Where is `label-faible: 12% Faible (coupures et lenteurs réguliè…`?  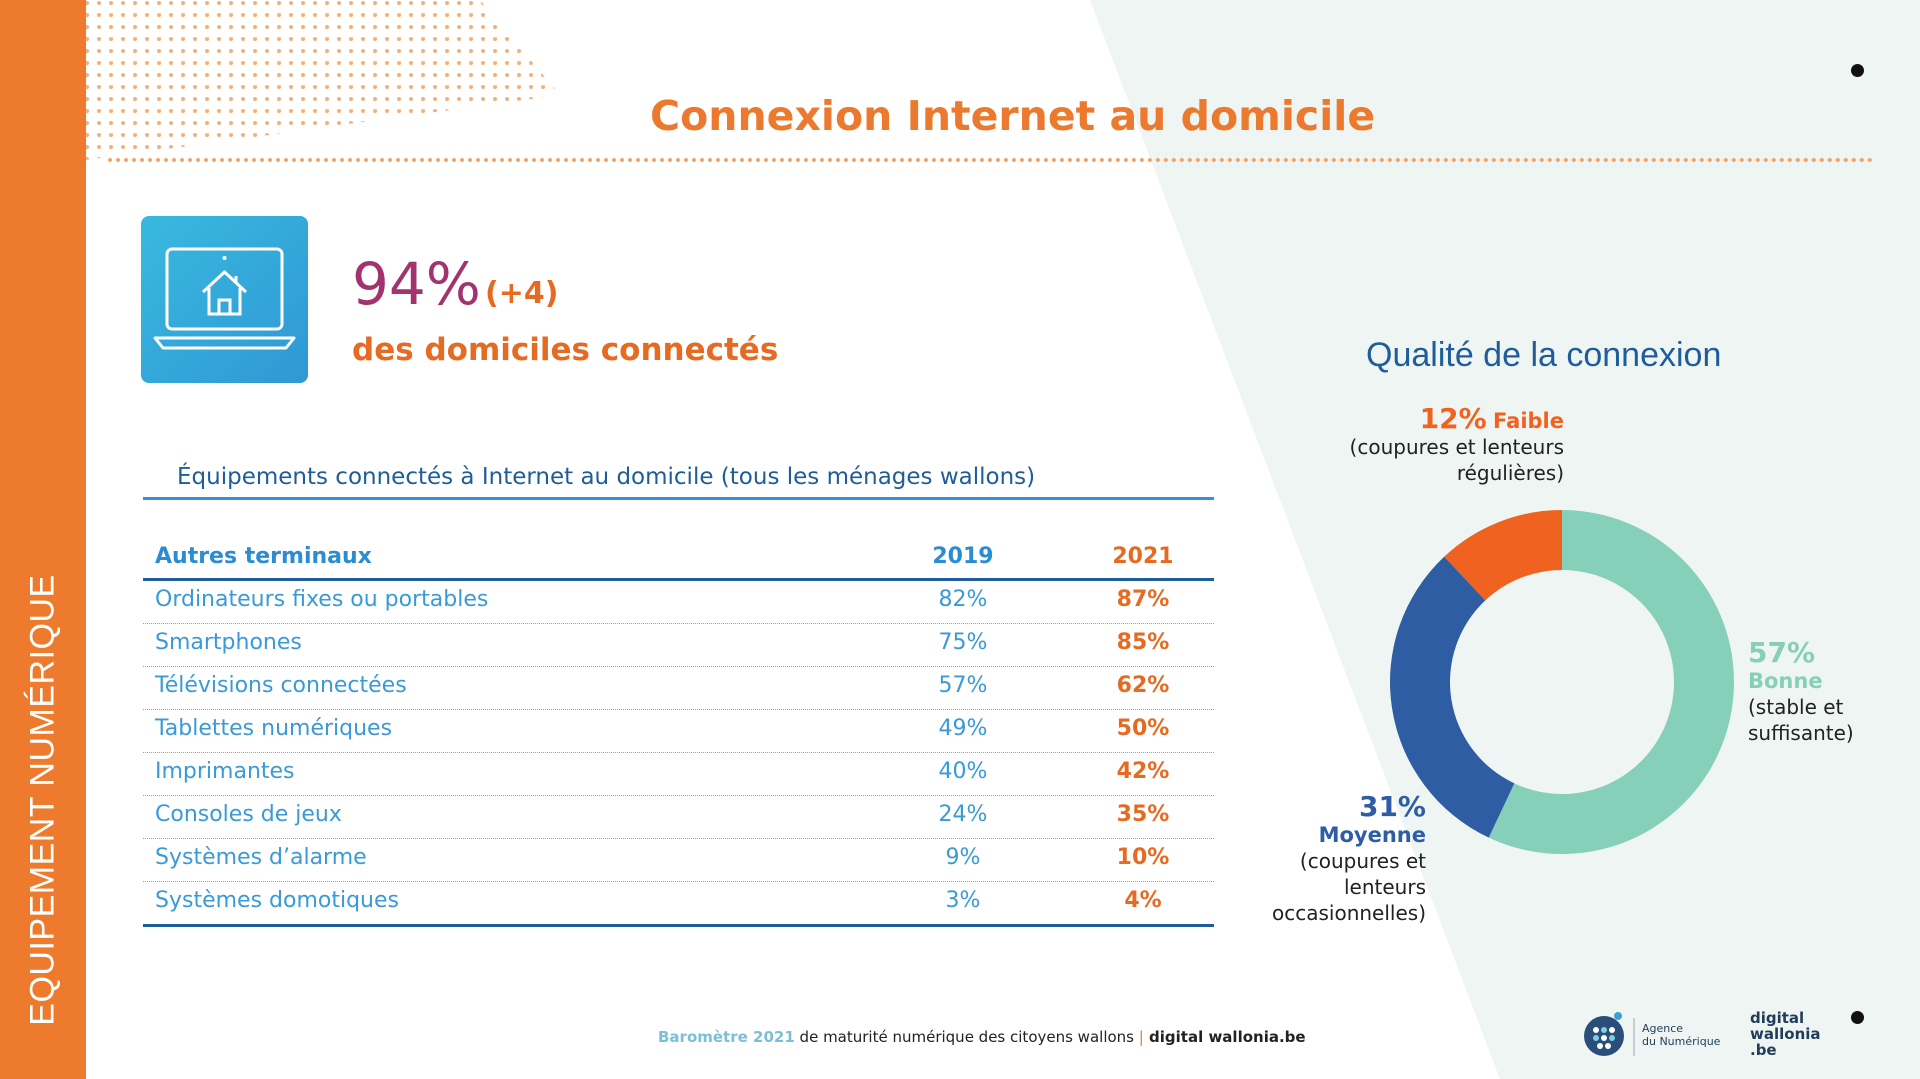
label-faible: 12% Faible (coupures et lenteurs réguliè… is located at coordinates (1432, 445).